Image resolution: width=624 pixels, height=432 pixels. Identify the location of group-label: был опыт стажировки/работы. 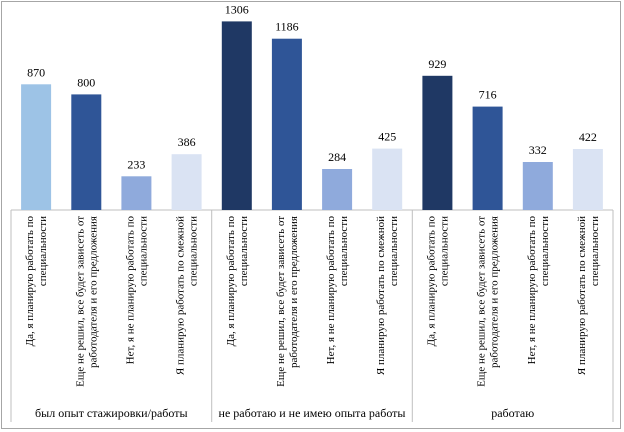
(111, 413).